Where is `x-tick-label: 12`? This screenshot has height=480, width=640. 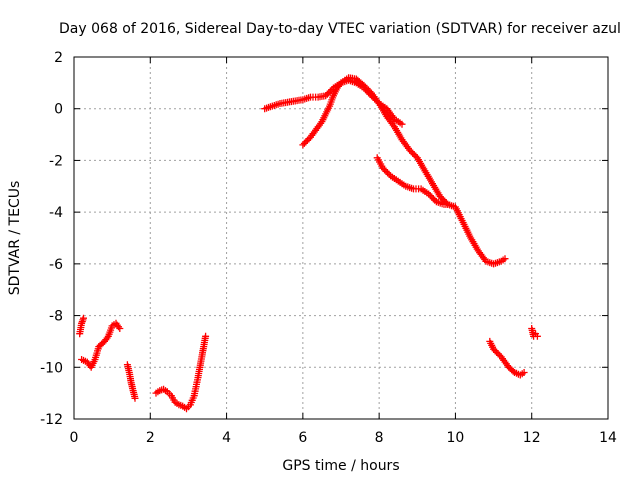
x-tick-label: 12 is located at coordinates (532, 438).